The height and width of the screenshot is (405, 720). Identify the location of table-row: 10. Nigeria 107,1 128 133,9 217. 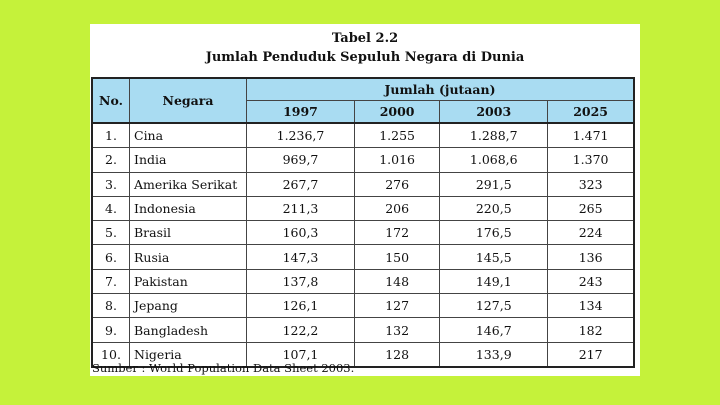
(363, 354).